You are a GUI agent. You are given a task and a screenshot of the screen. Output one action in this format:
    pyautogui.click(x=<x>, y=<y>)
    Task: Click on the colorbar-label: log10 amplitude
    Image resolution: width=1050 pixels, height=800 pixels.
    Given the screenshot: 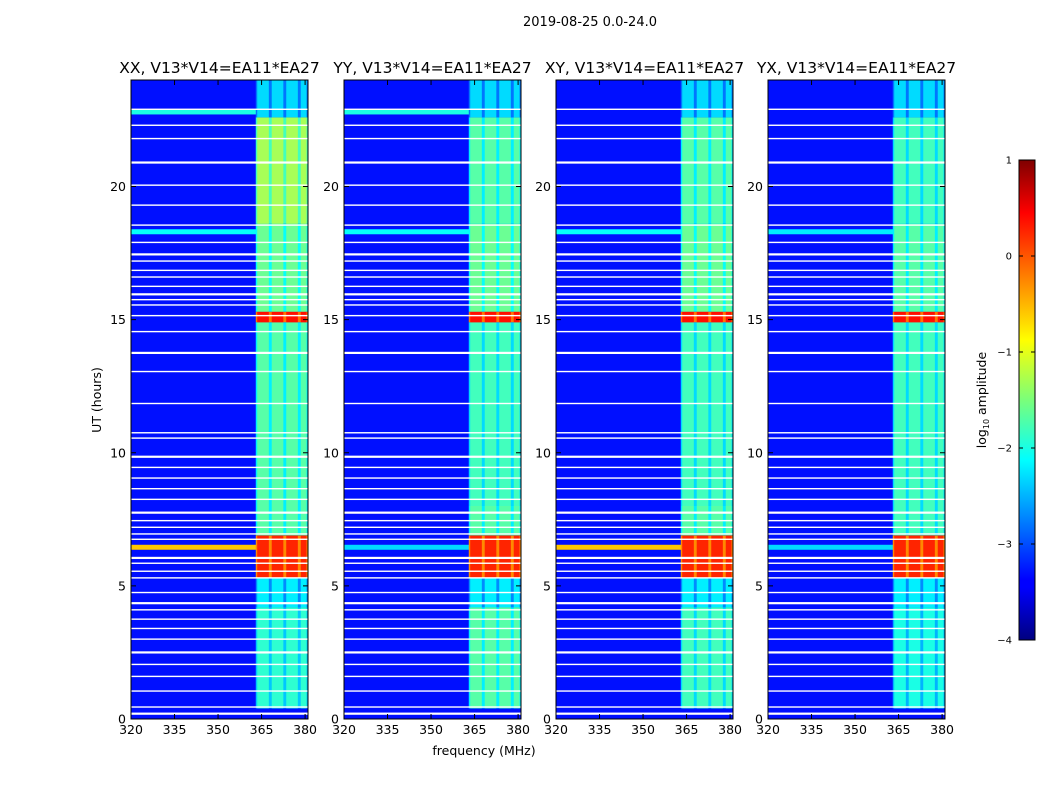 What is the action you would take?
    pyautogui.click(x=982, y=399)
    